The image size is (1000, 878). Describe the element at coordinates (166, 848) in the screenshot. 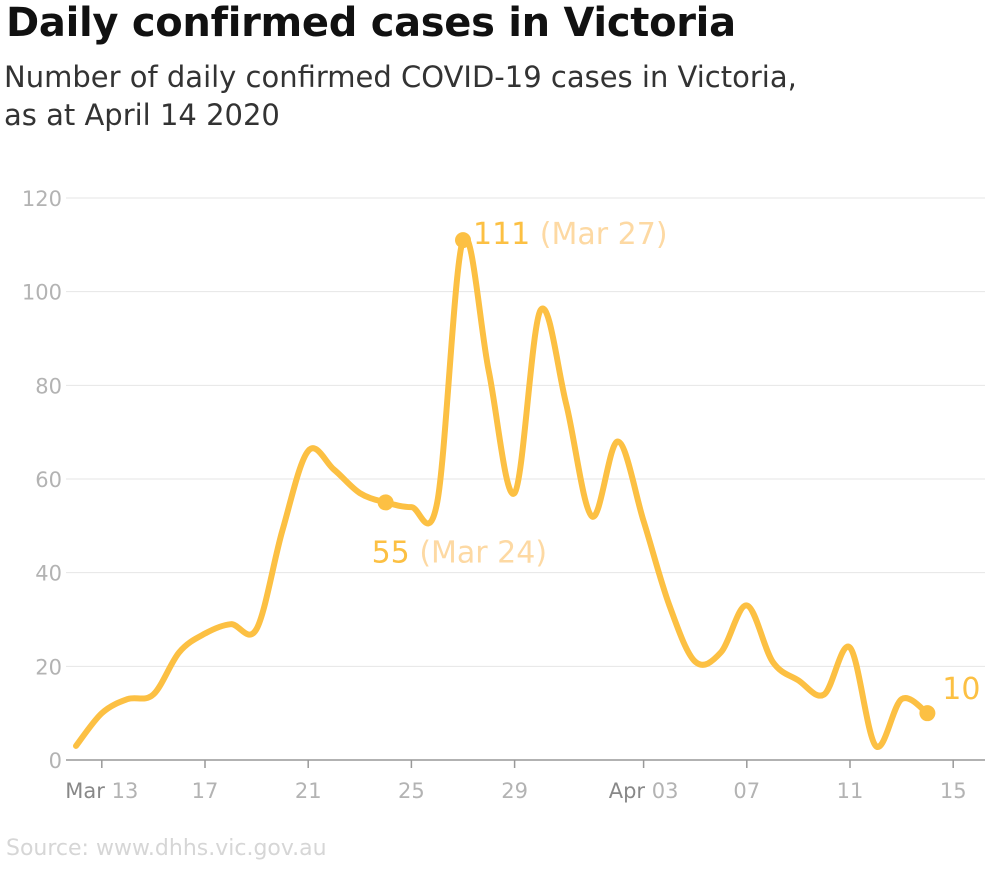

I see `source-note: Source: www.dhhs.vic.gov.au` at that location.